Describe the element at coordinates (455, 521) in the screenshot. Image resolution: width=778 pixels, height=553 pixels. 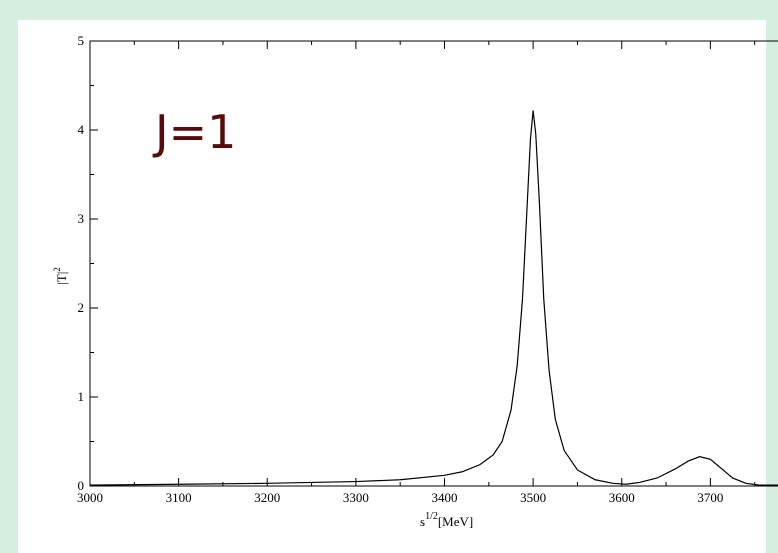
I see `x-axis-label-unit: [MeV]` at that location.